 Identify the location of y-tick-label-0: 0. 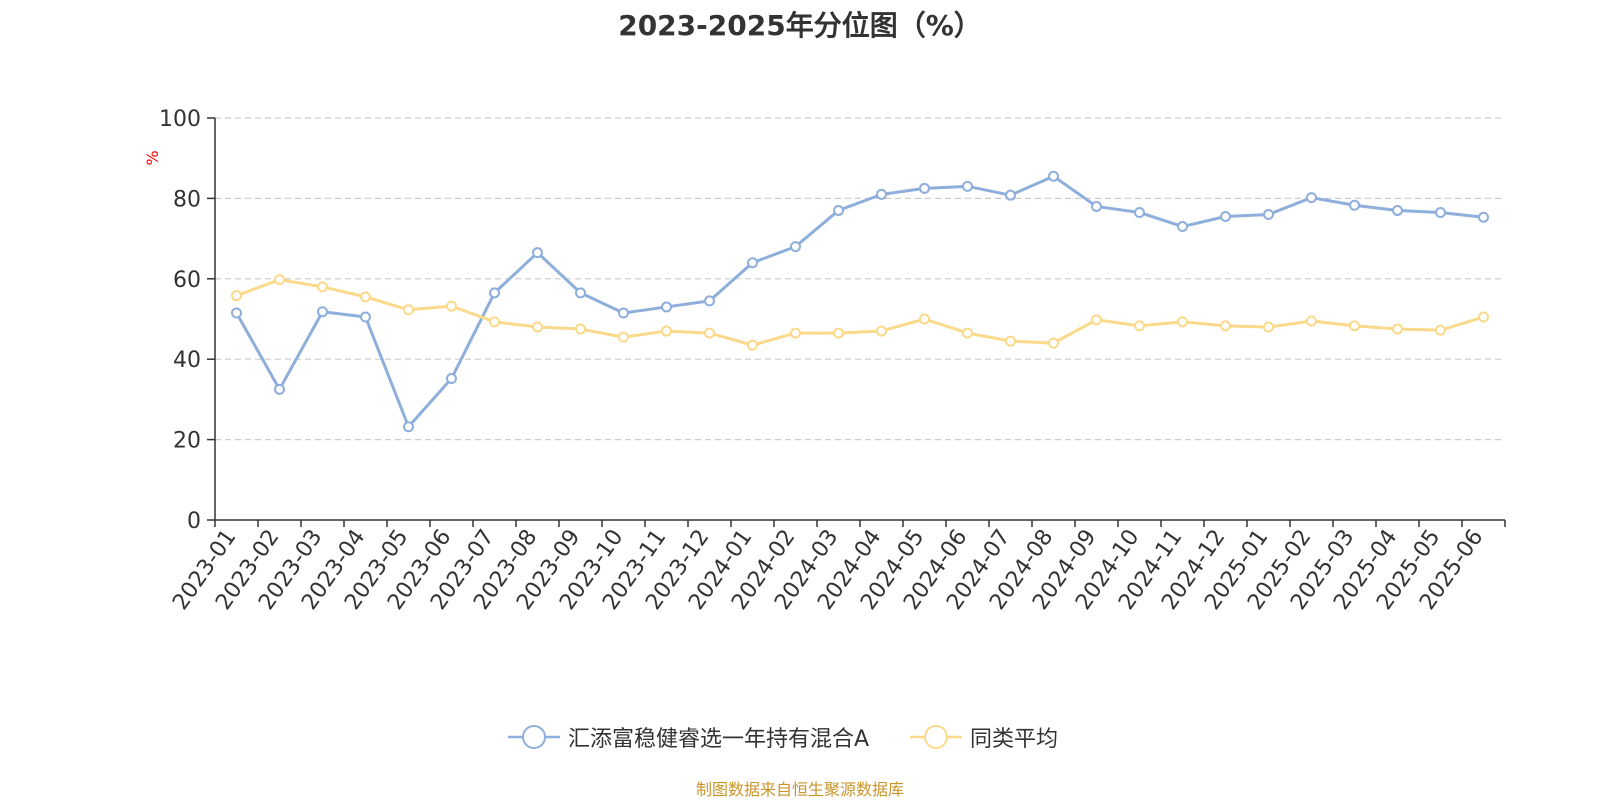
(194, 521).